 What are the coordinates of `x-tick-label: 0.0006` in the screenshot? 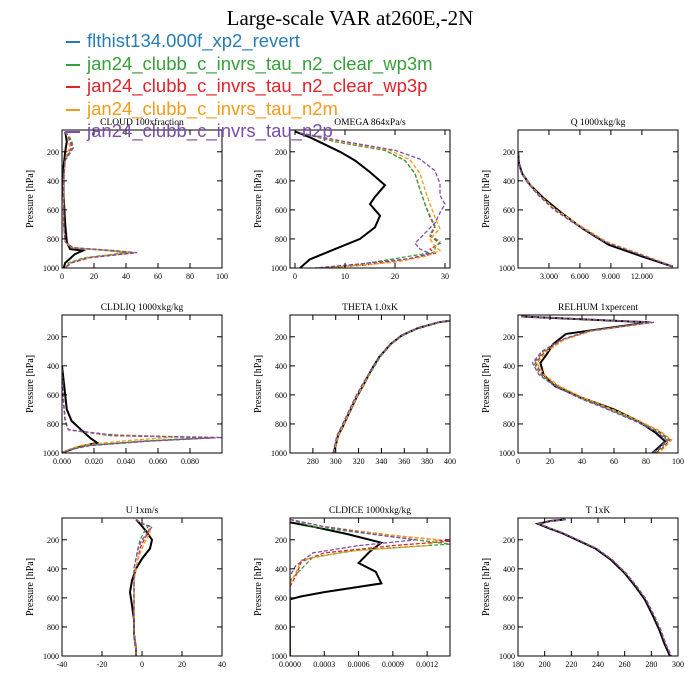 It's located at (359, 664).